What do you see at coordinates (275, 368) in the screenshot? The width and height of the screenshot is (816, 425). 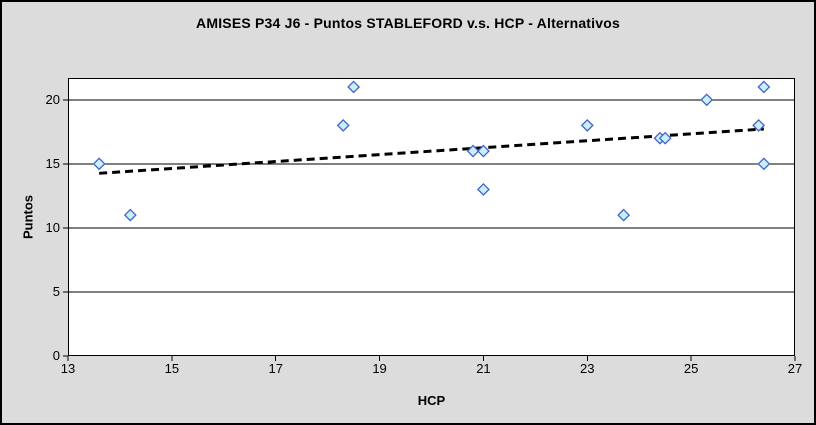 I see `x-tick-label: 17` at bounding box center [275, 368].